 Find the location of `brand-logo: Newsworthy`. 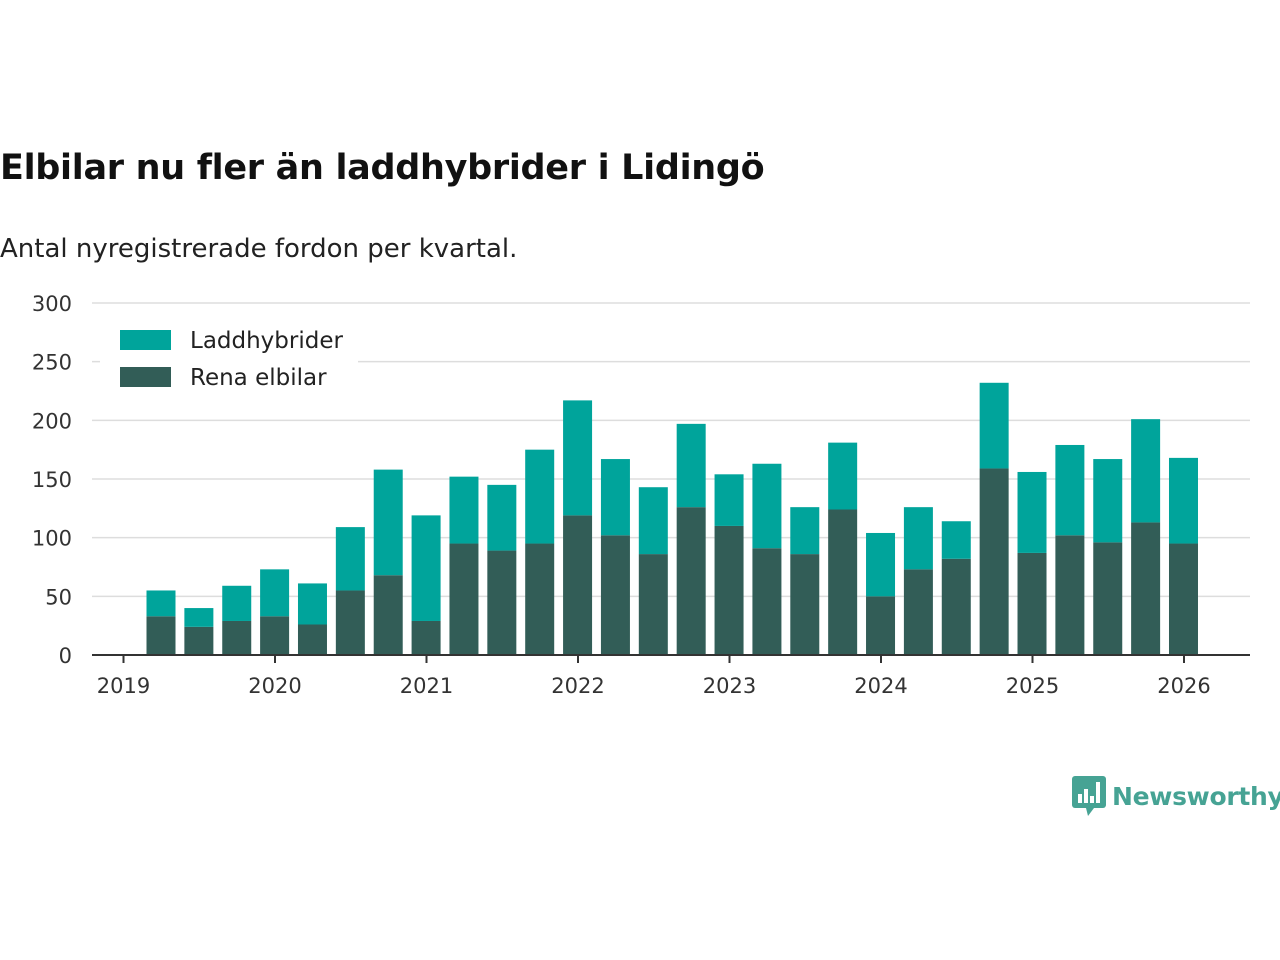

brand-logo: Newsworthy is located at coordinates (1176, 796).